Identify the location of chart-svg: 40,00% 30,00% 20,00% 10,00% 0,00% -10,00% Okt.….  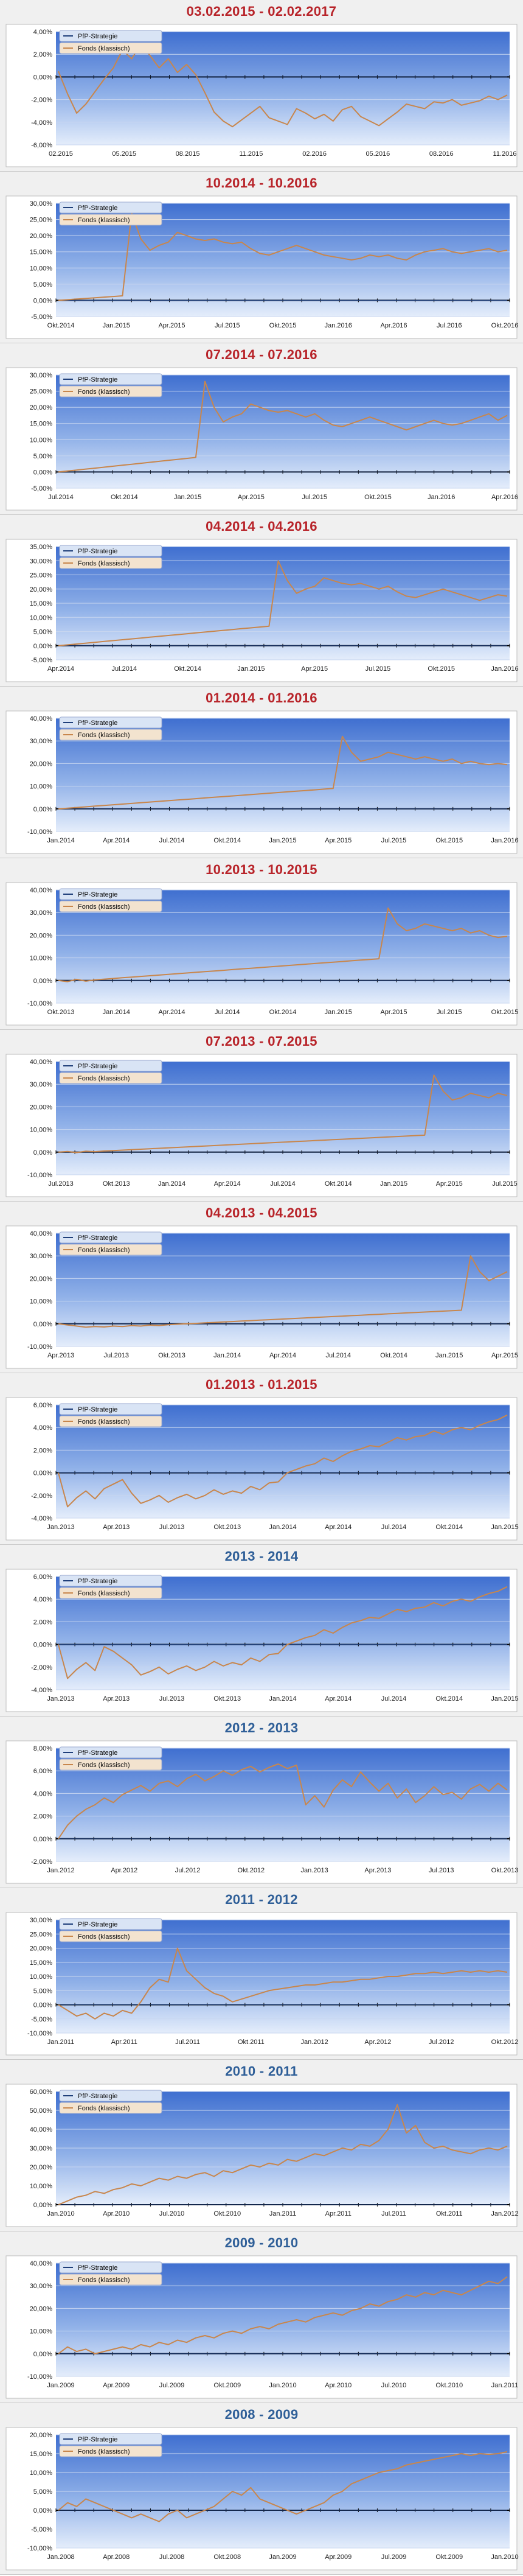
(262, 954).